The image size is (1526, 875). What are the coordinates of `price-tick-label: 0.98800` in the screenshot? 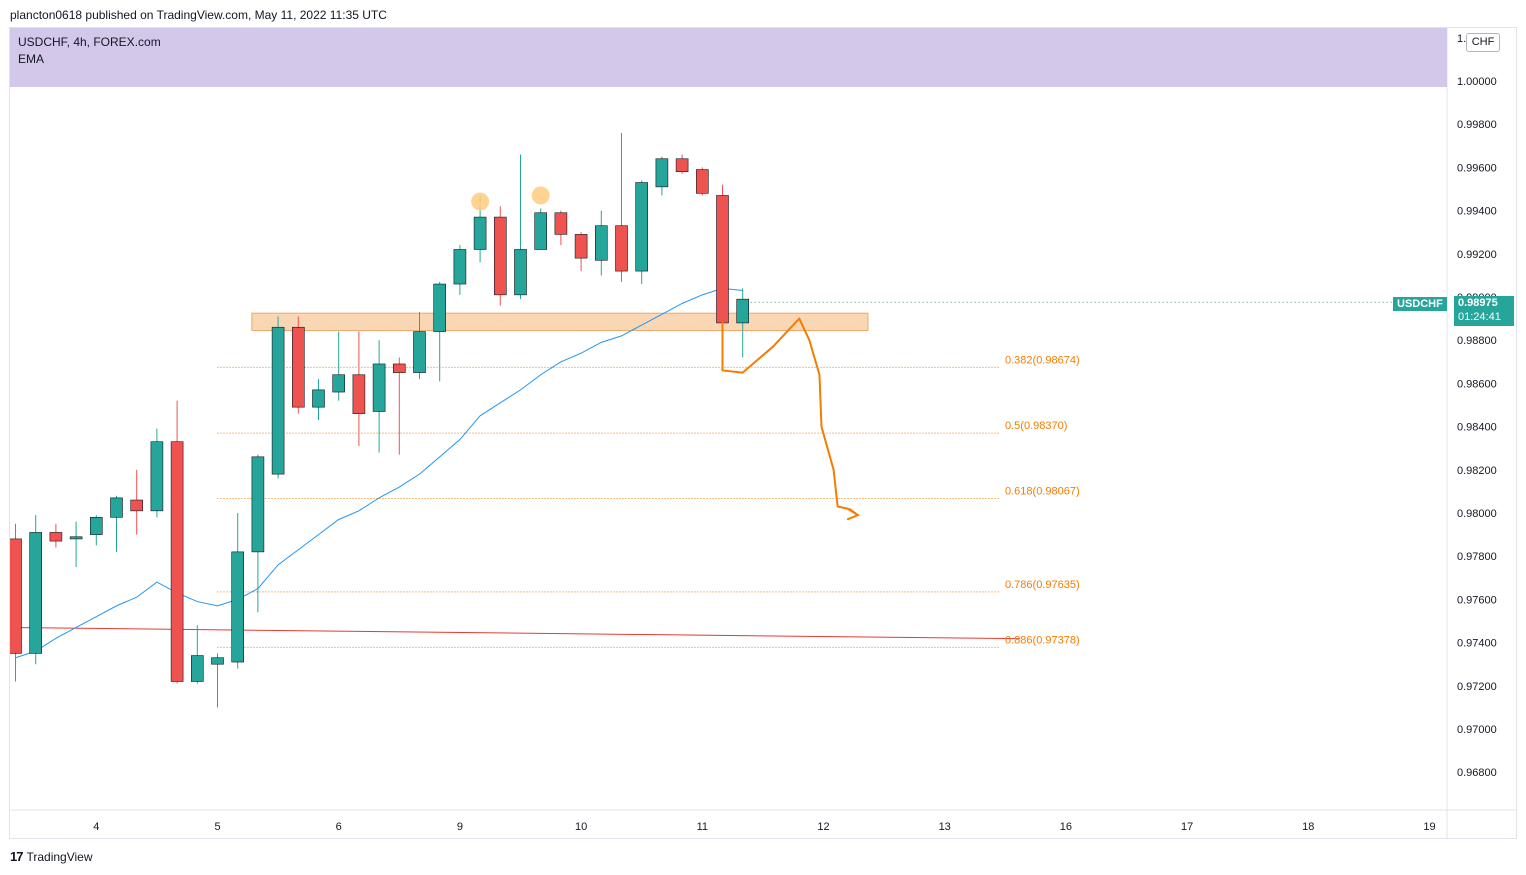 It's located at (1477, 341).